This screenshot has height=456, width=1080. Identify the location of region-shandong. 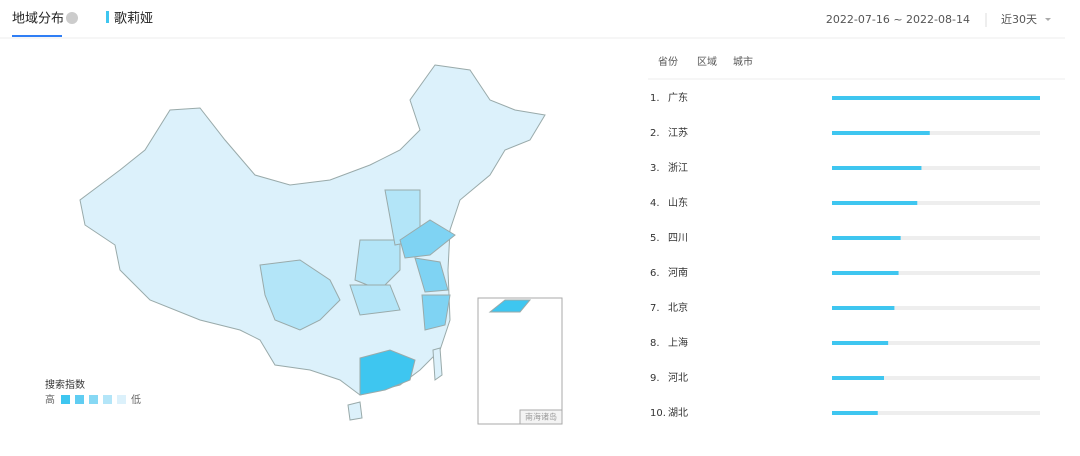
(427, 239).